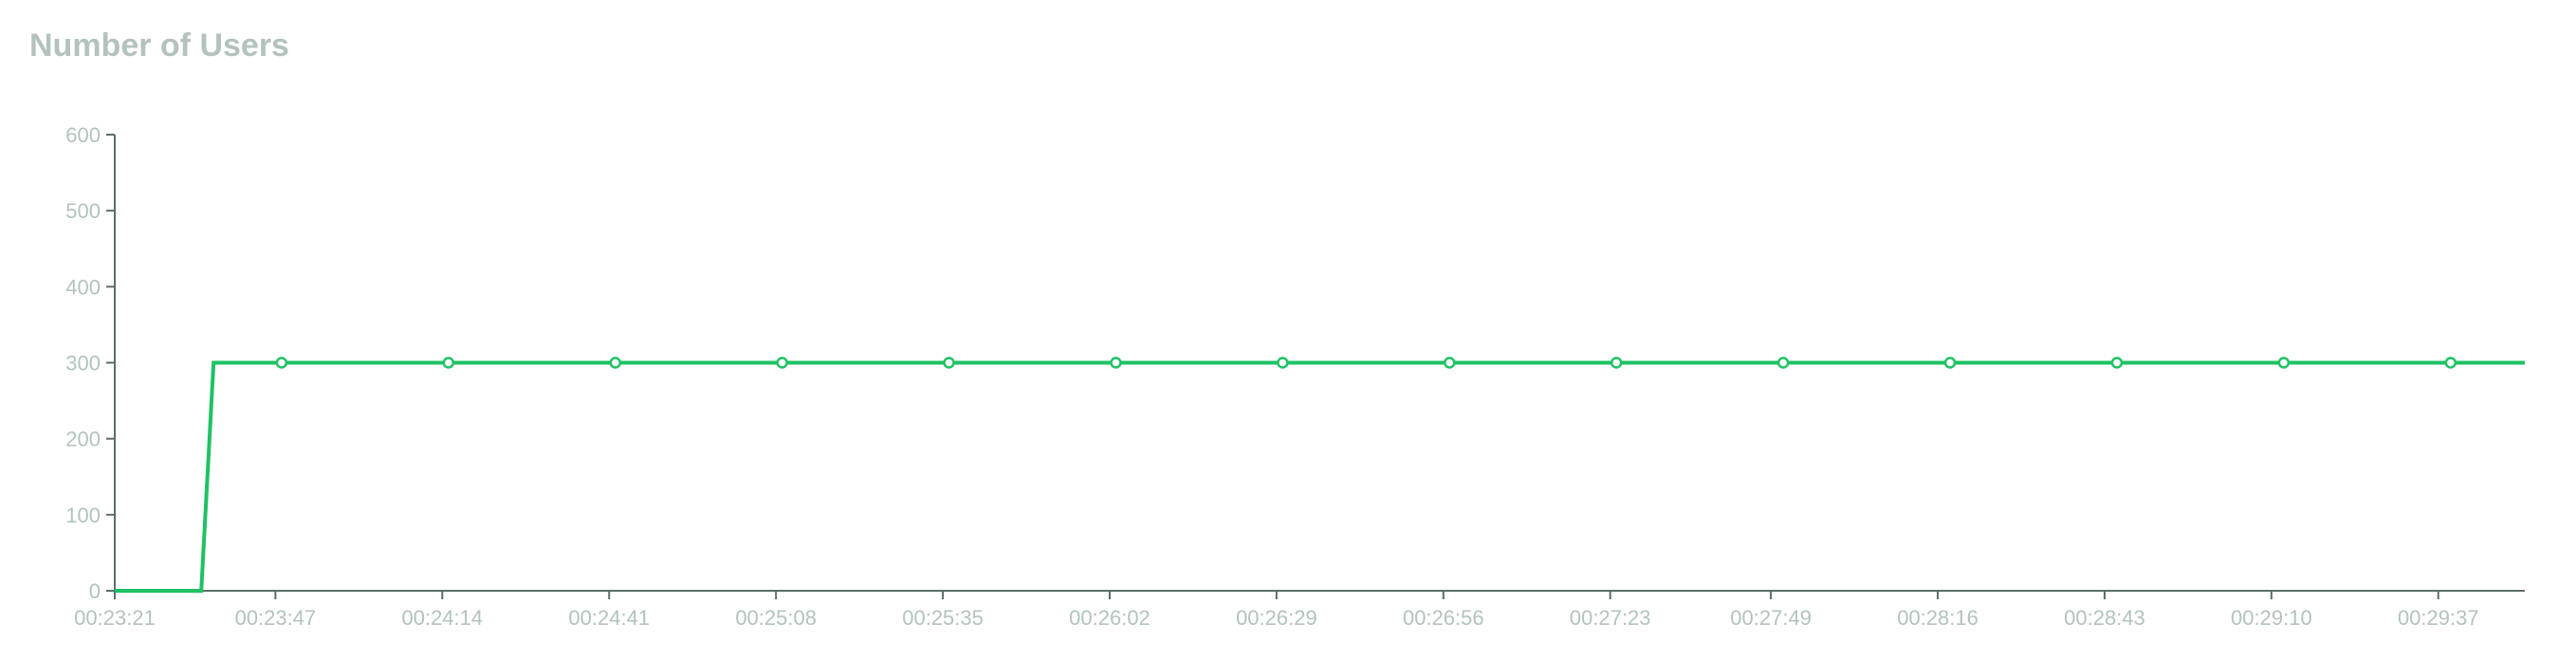  Describe the element at coordinates (83, 515) in the screenshot. I see `y-tick-label: 100` at that location.